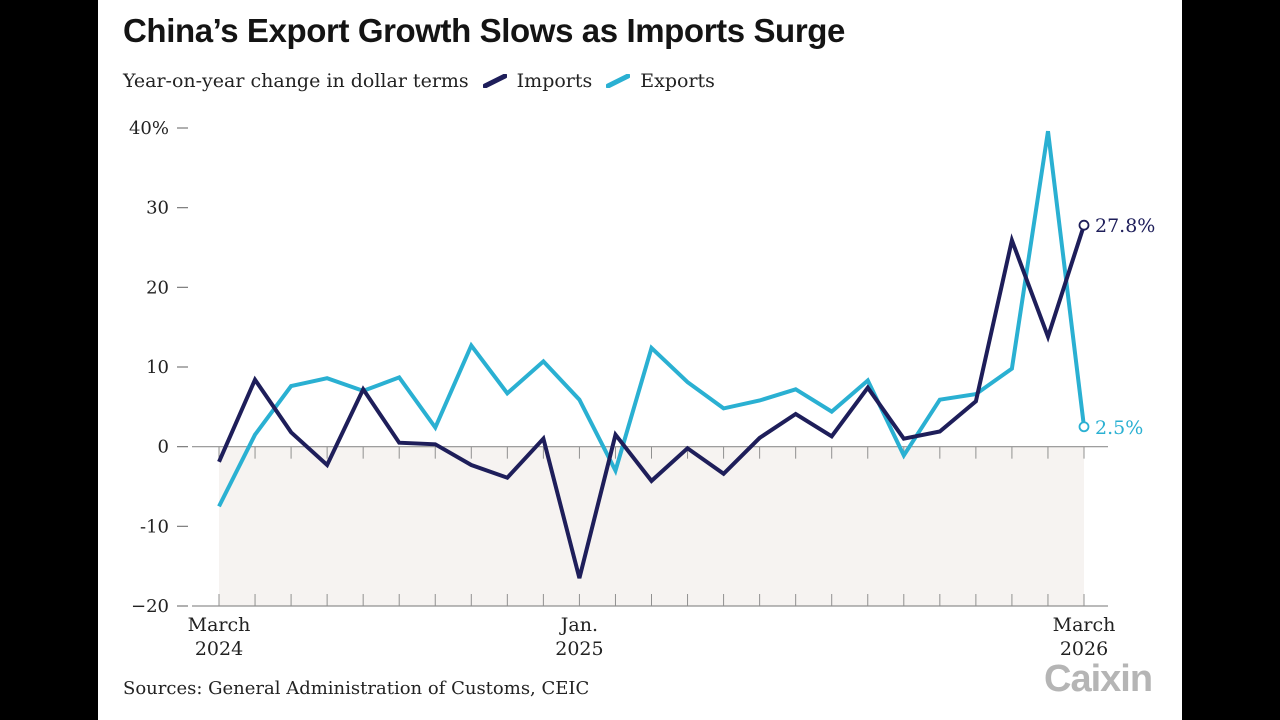 The width and height of the screenshot is (1280, 720). I want to click on end-label-exports: 2.5%, so click(1119, 428).